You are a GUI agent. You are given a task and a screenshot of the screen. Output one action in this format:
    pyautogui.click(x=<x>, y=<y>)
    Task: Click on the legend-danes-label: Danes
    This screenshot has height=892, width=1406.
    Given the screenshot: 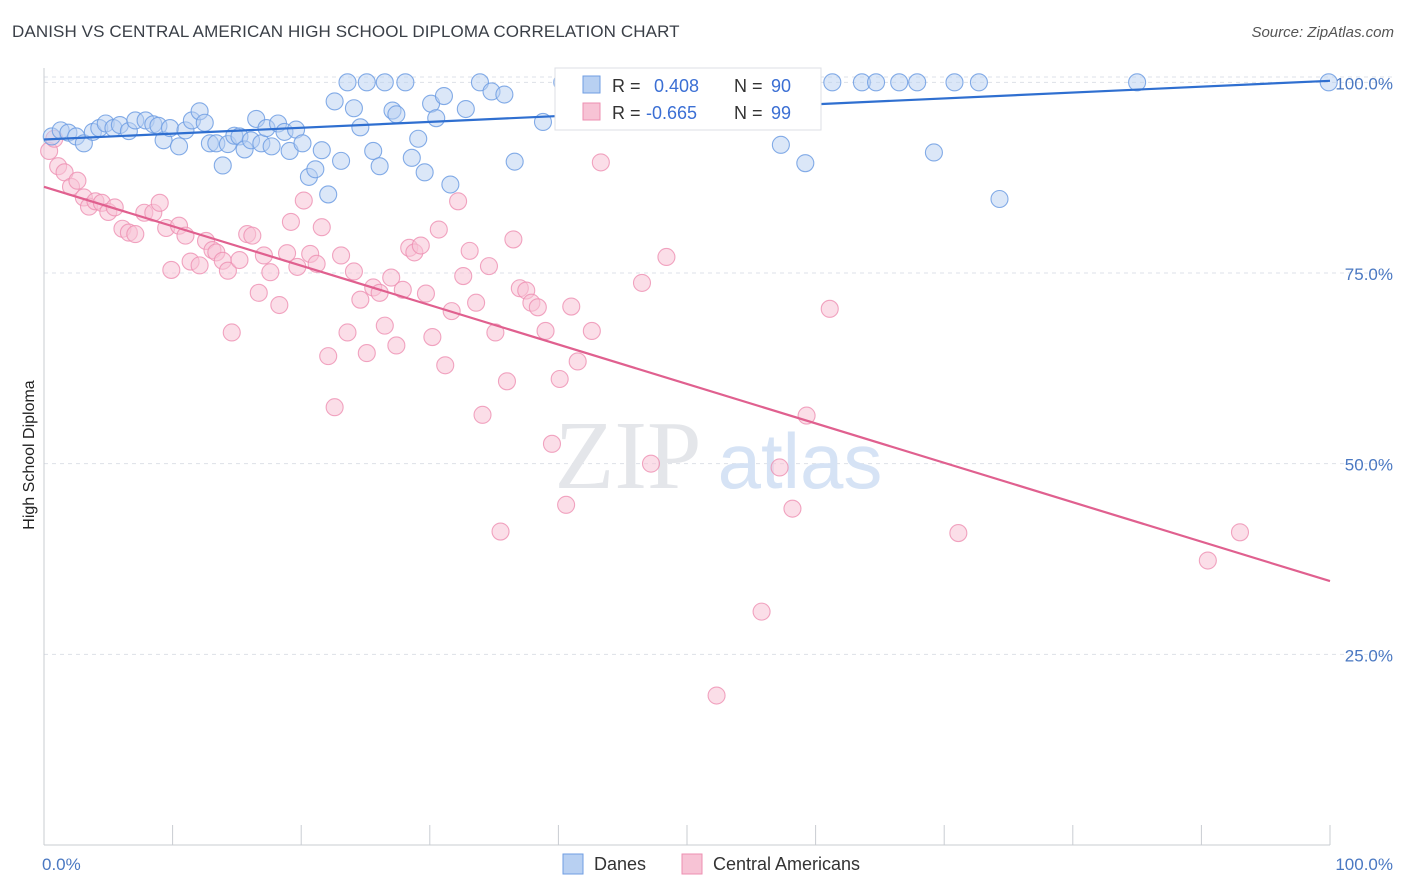 What is the action you would take?
    pyautogui.click(x=620, y=864)
    